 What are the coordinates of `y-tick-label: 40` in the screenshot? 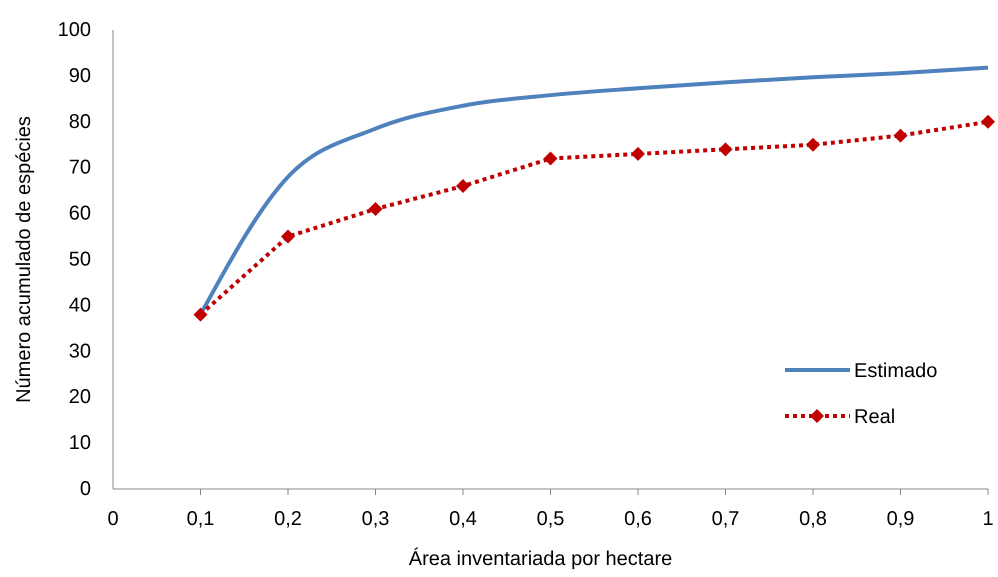 It's located at (79, 305).